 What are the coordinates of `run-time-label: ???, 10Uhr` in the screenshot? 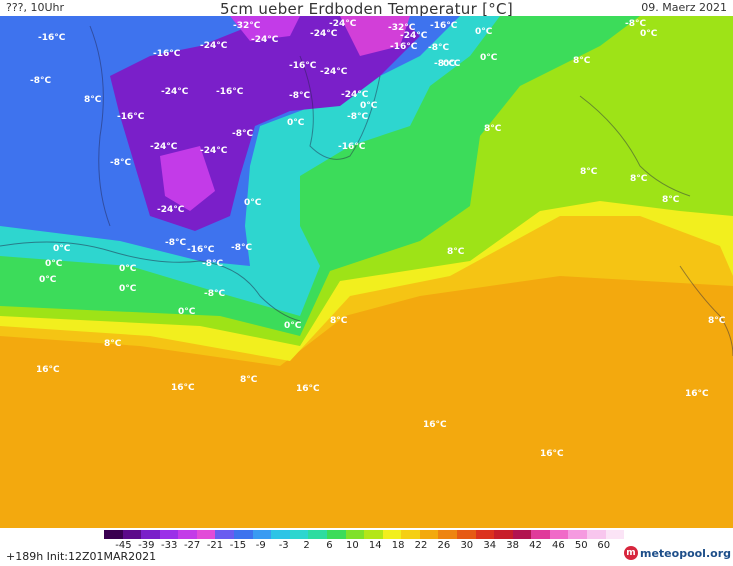 It's located at (35, 7).